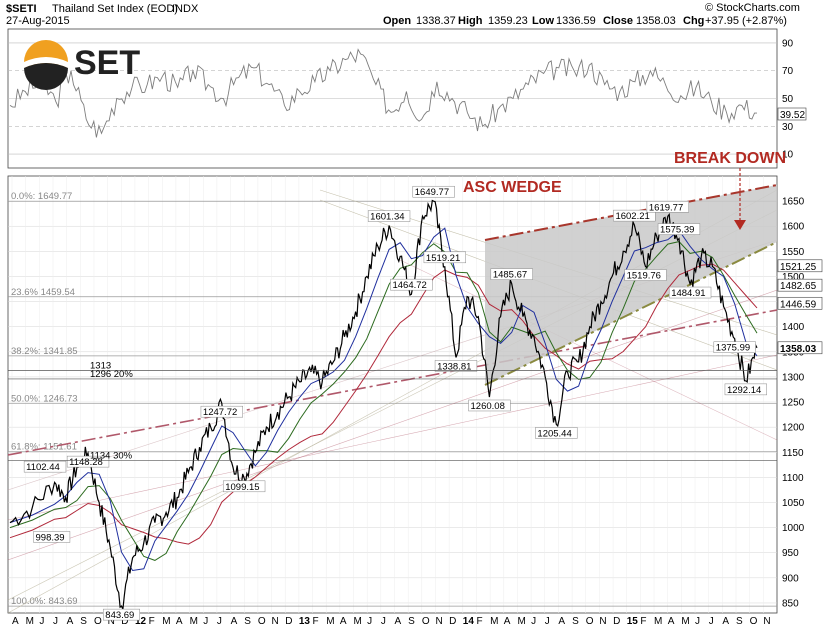 Image resolution: width=840 pixels, height=630 pixels. What do you see at coordinates (21, 9) in the screenshot?
I see `ticker-symbol: $SETI` at bounding box center [21, 9].